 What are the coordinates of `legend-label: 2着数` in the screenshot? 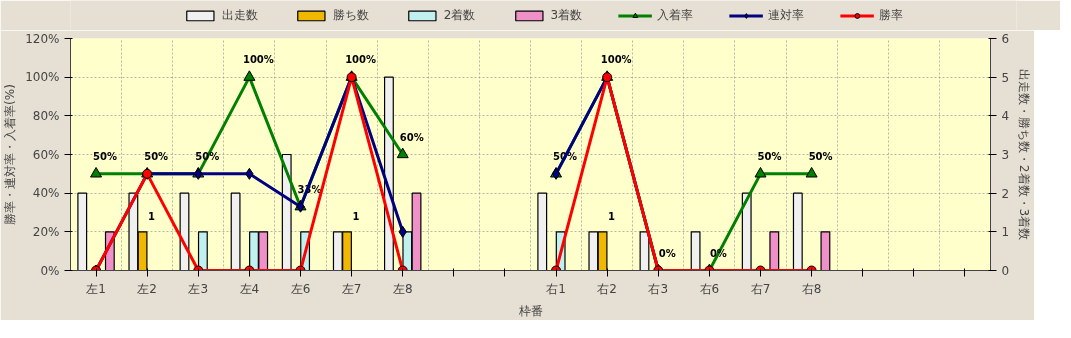 It's located at (459, 15).